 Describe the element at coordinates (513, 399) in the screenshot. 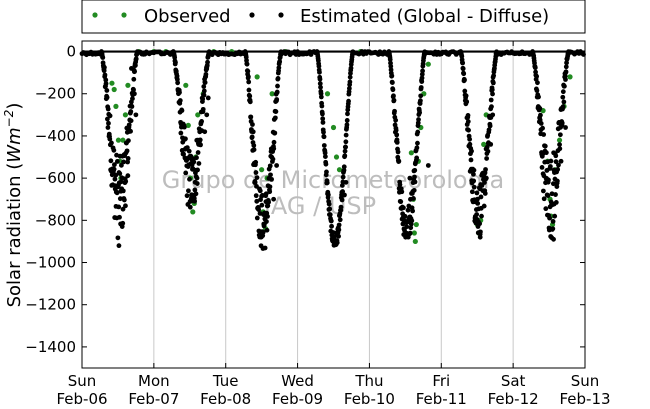

I see `x-tick-label-date: Feb-12` at that location.